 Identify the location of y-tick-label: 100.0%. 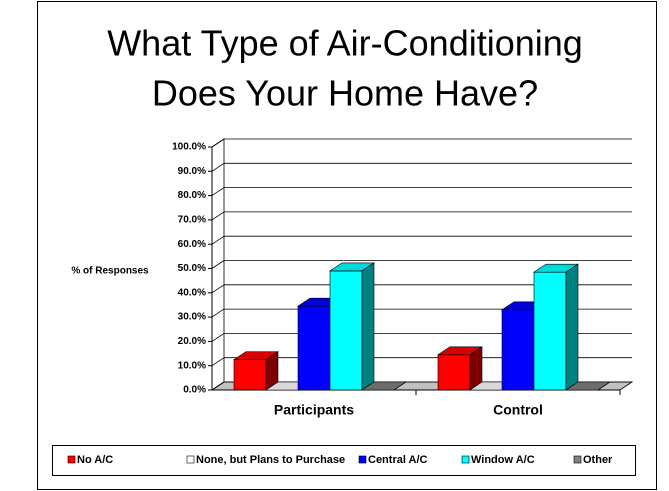
(189, 147).